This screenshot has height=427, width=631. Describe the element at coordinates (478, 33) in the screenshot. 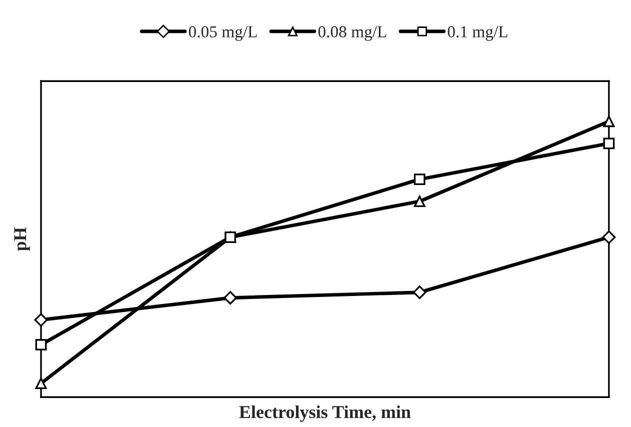

I see `legend-label: 0.1 mg/L` at that location.